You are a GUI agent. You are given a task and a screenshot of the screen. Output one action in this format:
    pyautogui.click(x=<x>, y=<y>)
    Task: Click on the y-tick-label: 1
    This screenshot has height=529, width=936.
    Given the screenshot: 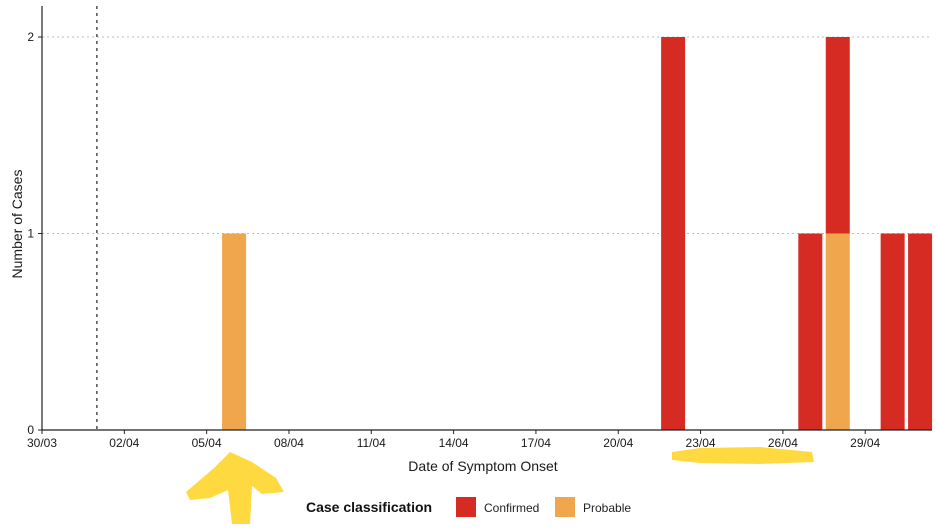 What is the action you would take?
    pyautogui.click(x=30, y=234)
    